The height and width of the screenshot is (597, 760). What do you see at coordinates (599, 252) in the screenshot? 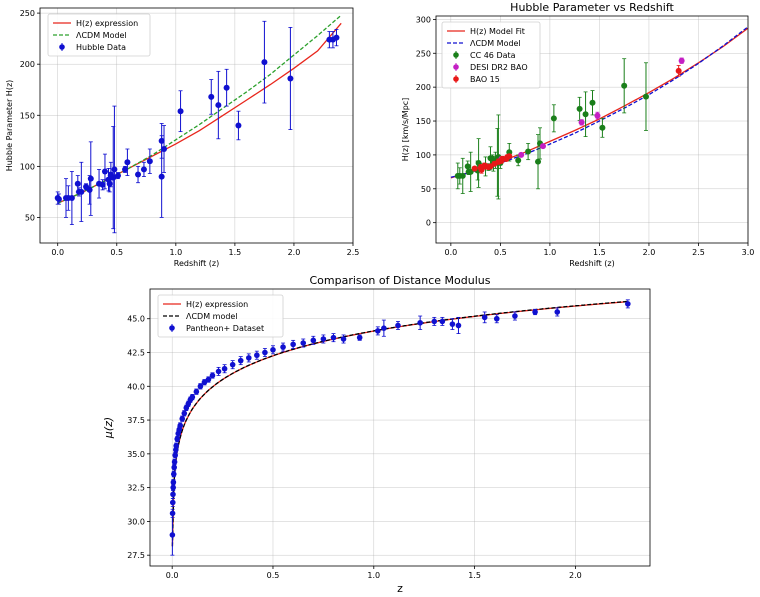
I see `x-tick-label: 1.5` at bounding box center [599, 252].